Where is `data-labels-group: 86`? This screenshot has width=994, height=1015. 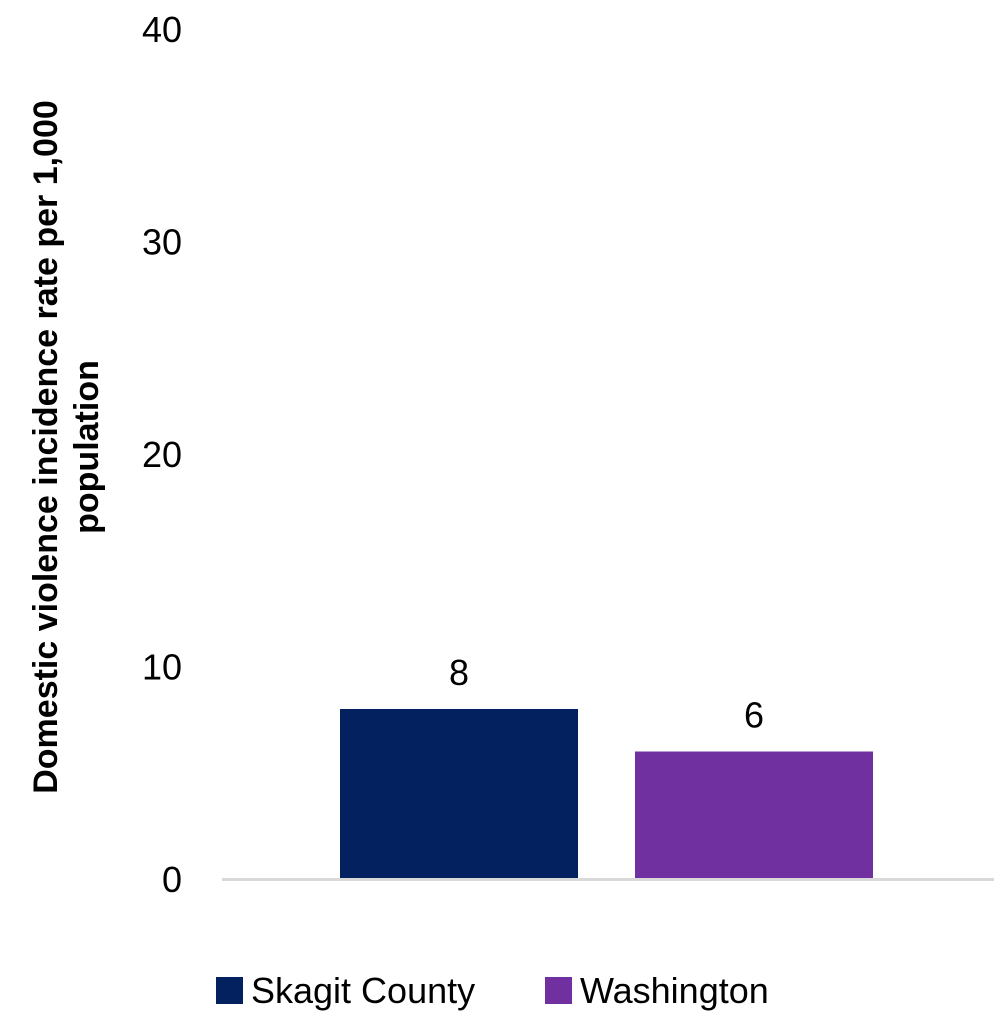
data-labels-group: 86 is located at coordinates (606, 694).